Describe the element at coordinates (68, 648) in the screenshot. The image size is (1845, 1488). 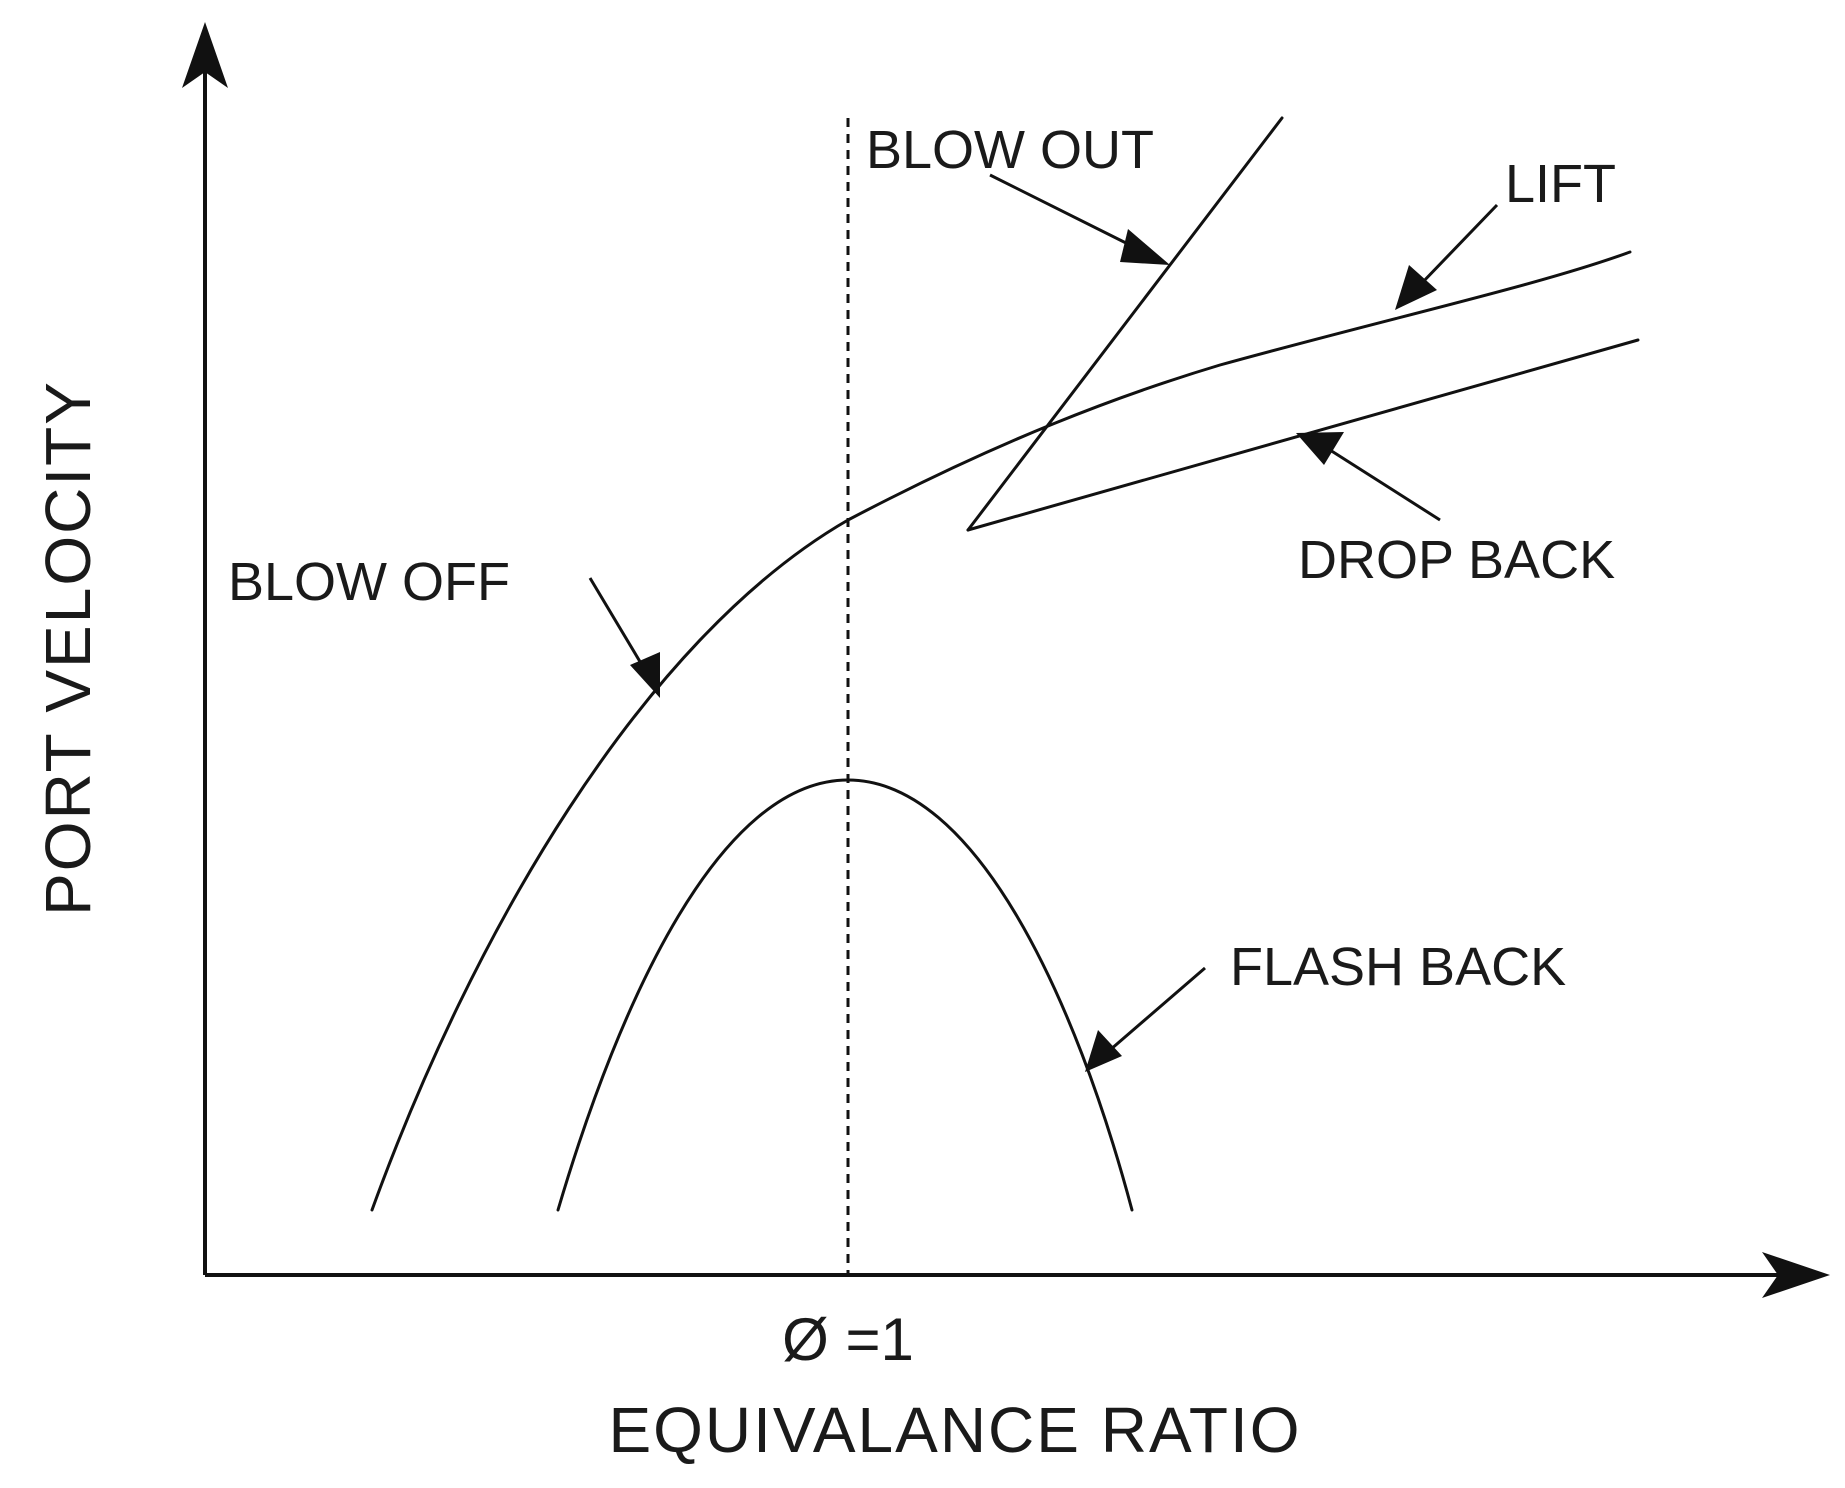
I see `y-axis-label: PORT VELOCITY` at that location.